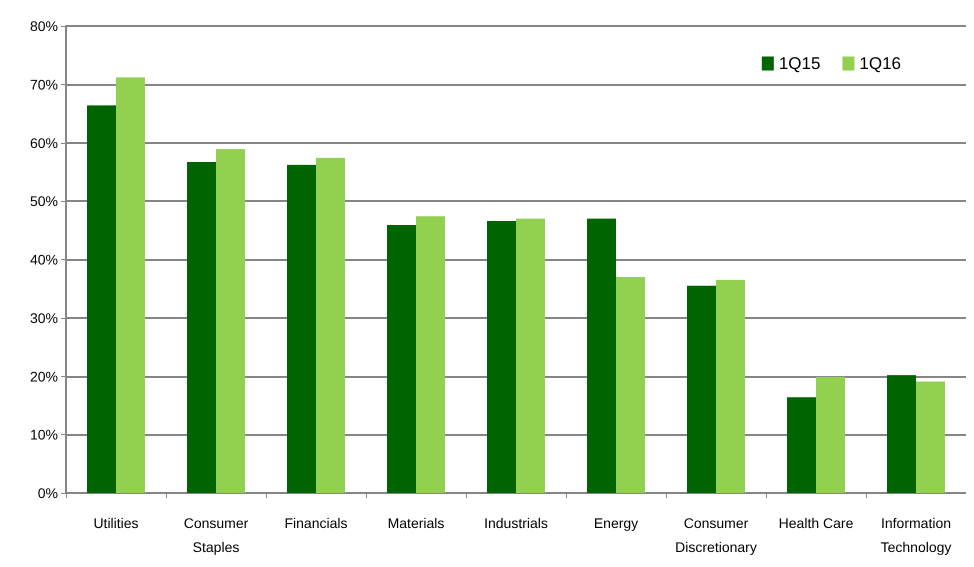  I want to click on legend-label: 1Q15, so click(799, 63).